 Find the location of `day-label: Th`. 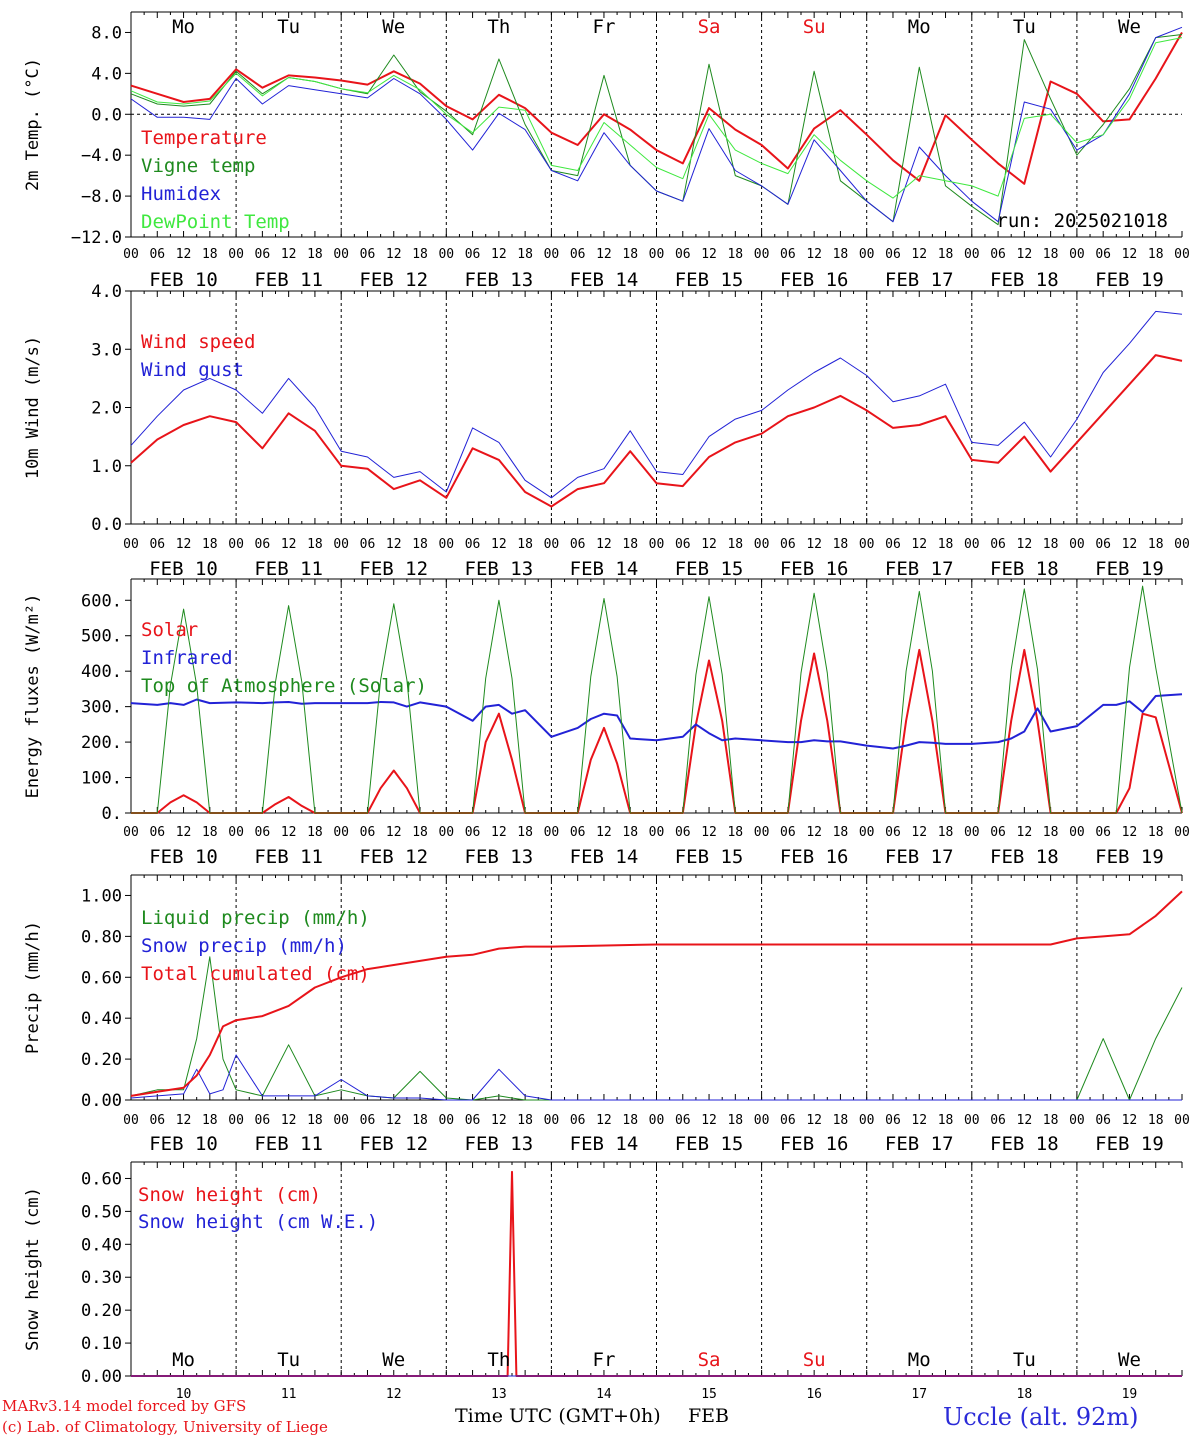

day-label: Th is located at coordinates (498, 1360).